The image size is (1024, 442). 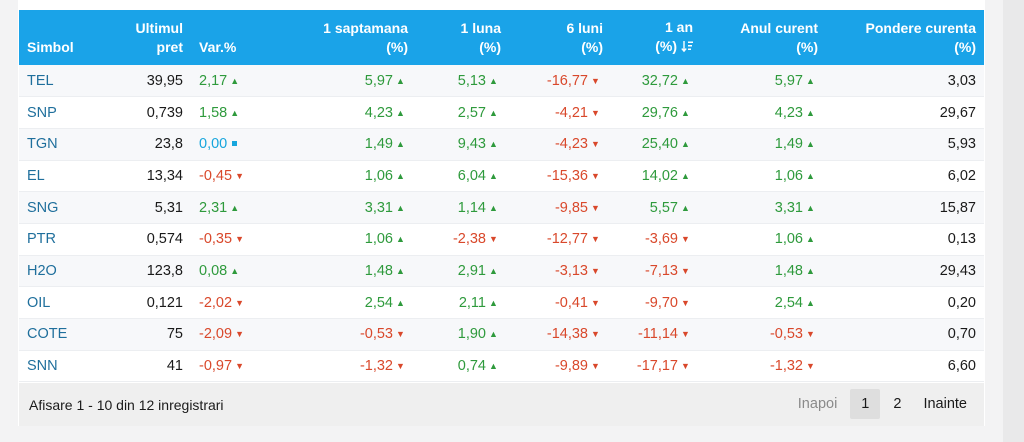 What do you see at coordinates (961, 80) in the screenshot?
I see `current-weight-value: 3,03` at bounding box center [961, 80].